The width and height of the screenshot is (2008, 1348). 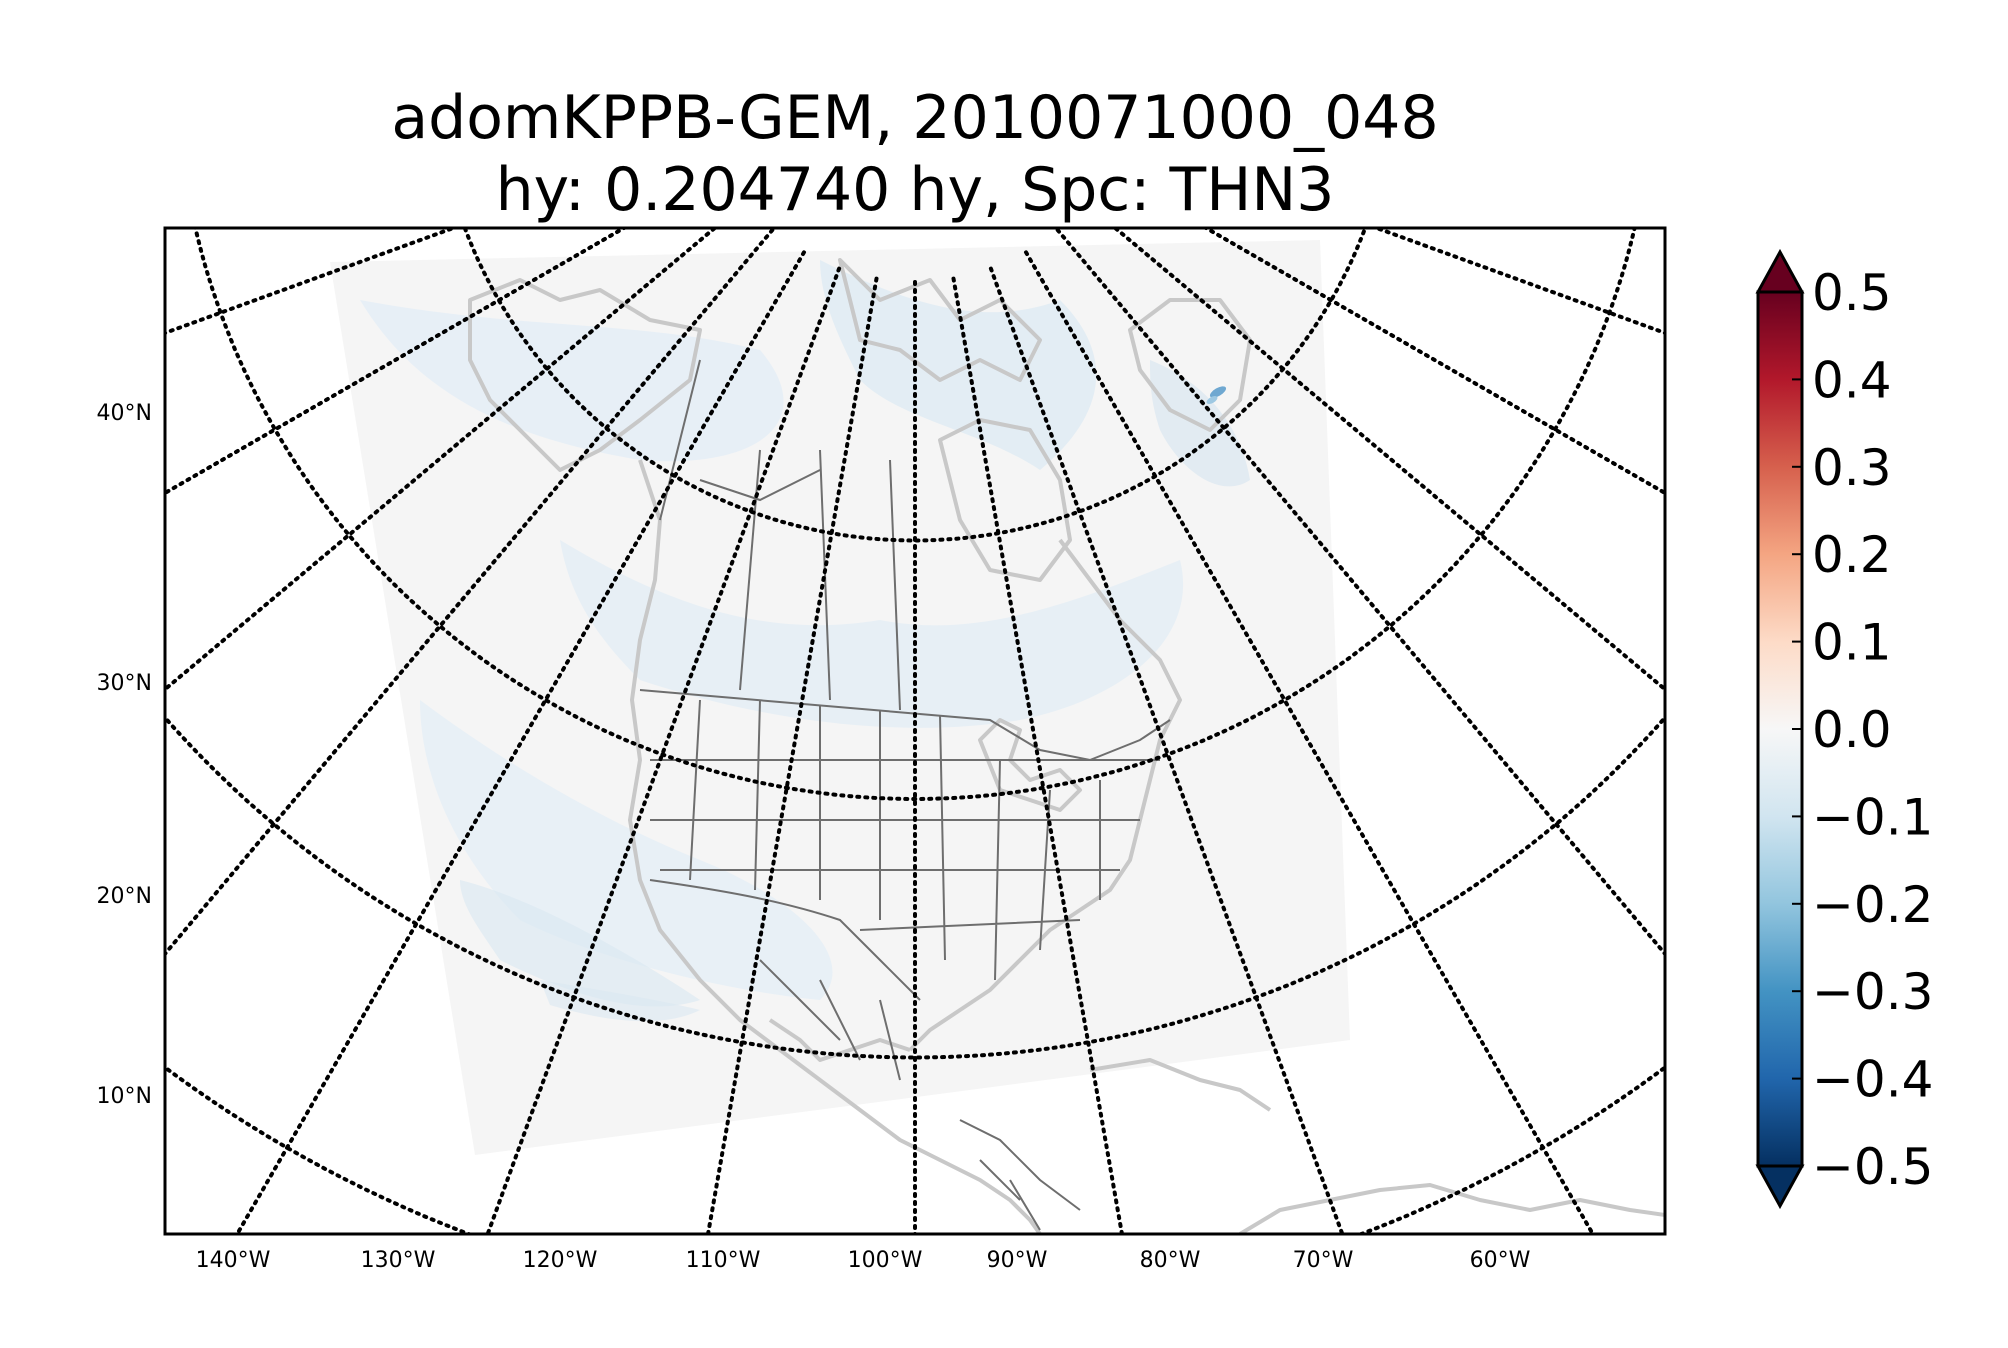 I want to click on longitude-label: 130°W, so click(x=398, y=1260).